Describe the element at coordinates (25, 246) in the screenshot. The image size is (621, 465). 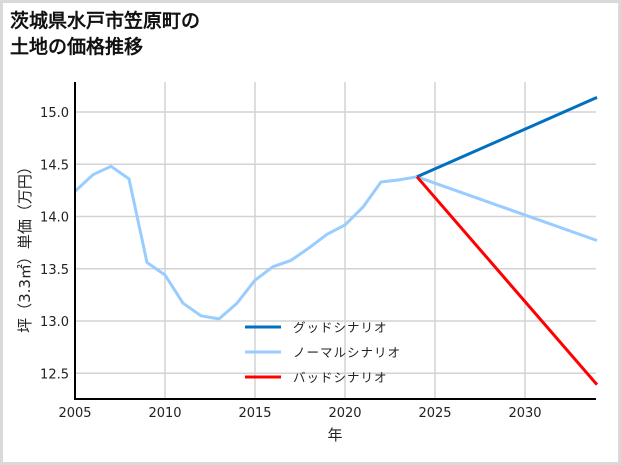
I see `y-axis-label: 坪（3.3㎡）単価（万円）` at that location.